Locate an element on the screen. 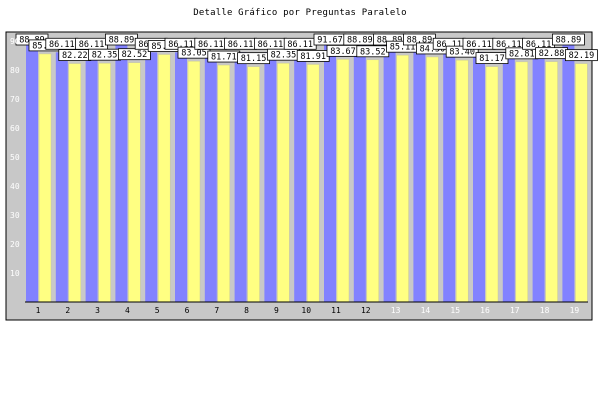 The image size is (600, 400). y-tick-label: 10 is located at coordinates (15, 273).